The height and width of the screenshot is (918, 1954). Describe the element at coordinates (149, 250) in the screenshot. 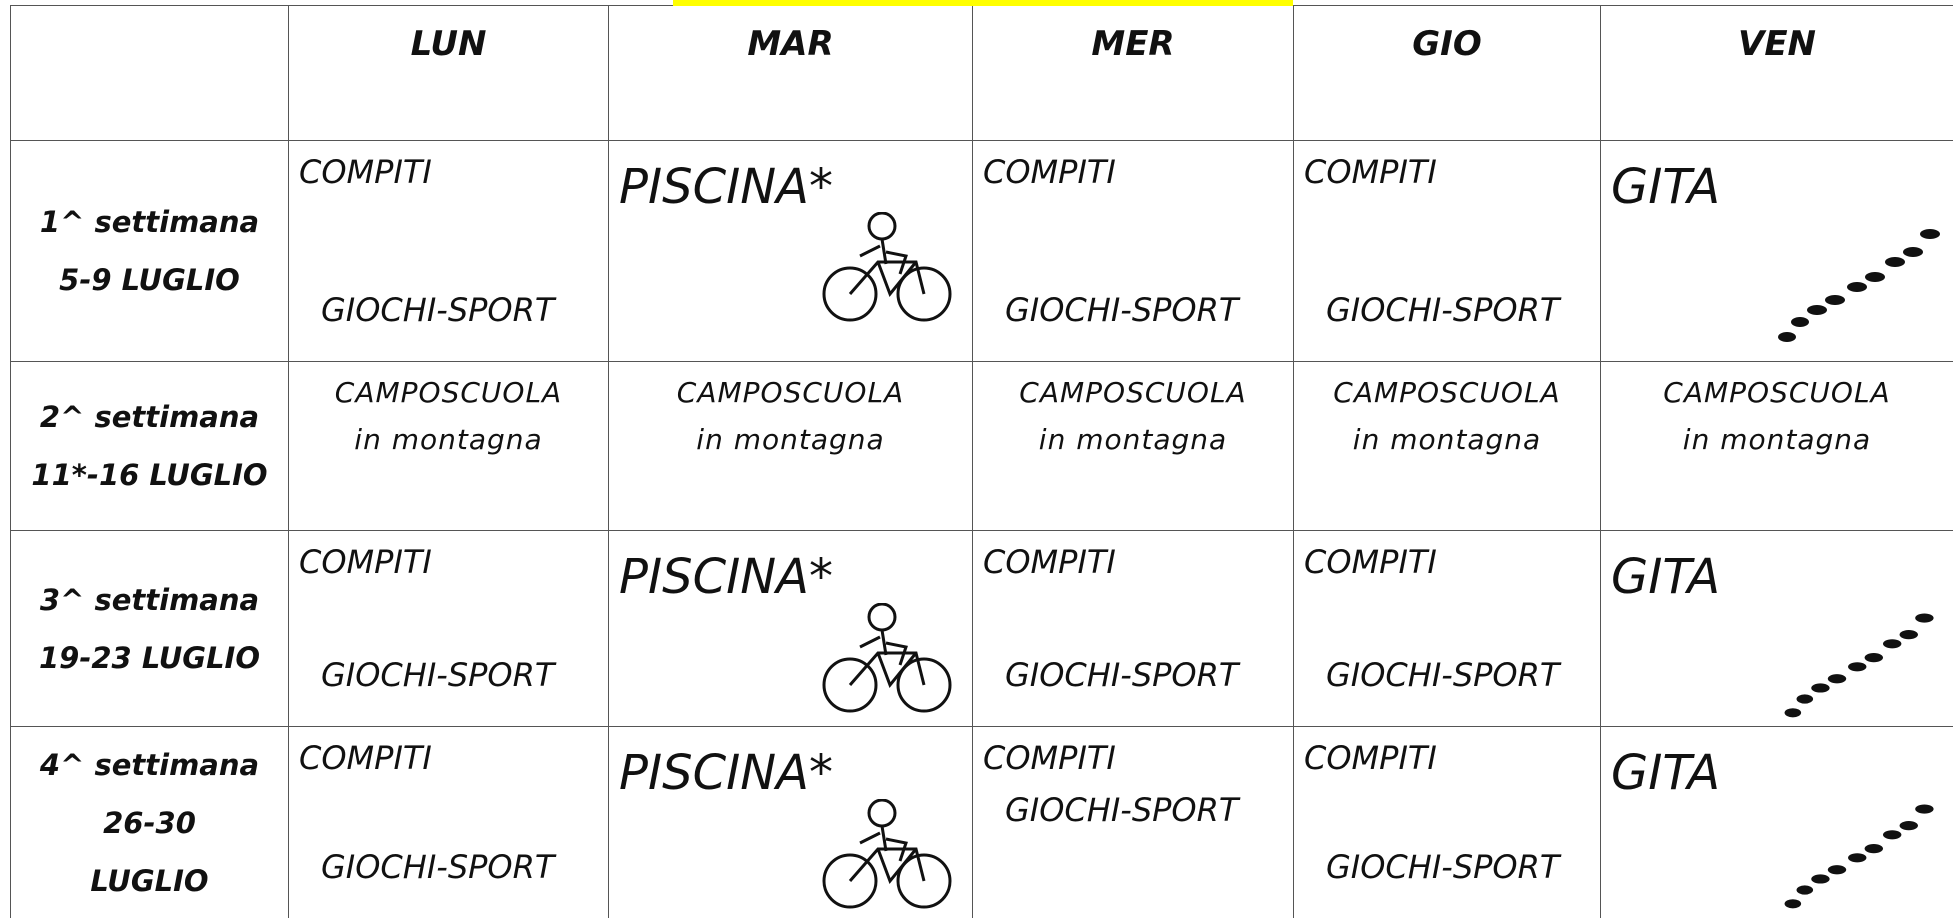

I see `week-cell: 1^ settimana 5-9 LUGLIO` at that location.